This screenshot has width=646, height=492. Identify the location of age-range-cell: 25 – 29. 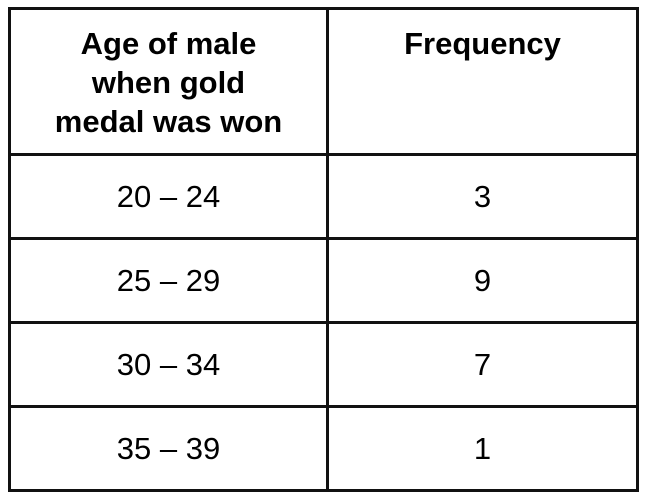
(168, 280).